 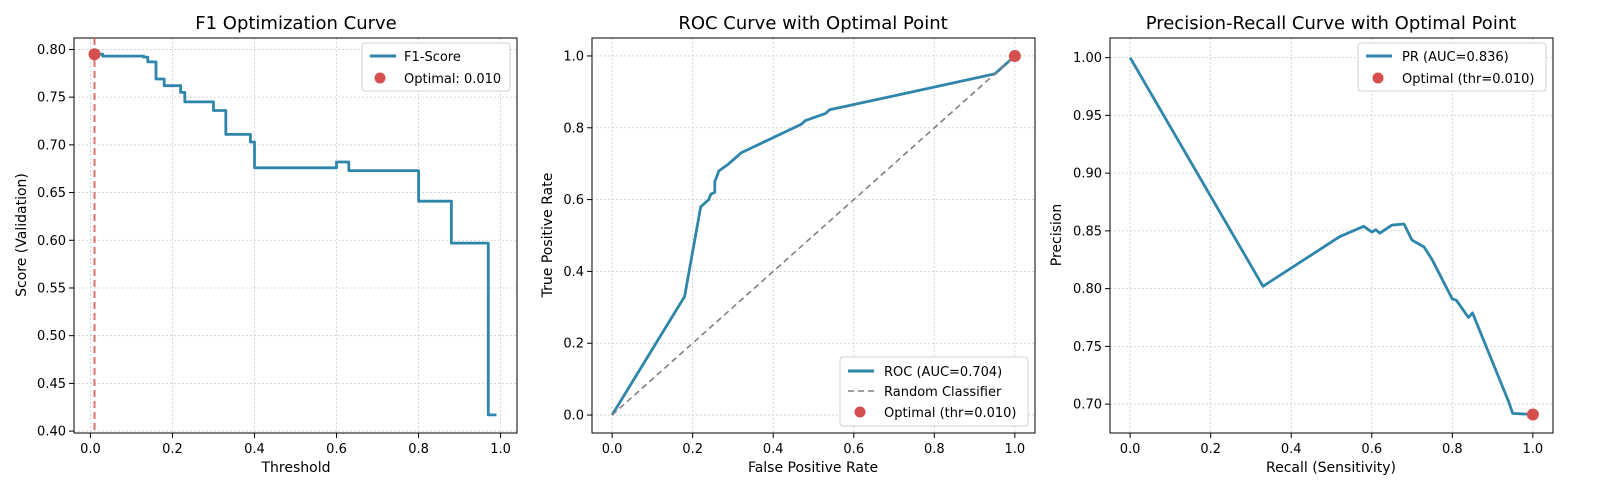 What do you see at coordinates (51, 288) in the screenshot?
I see `f1-ytick-label: 0.55` at bounding box center [51, 288].